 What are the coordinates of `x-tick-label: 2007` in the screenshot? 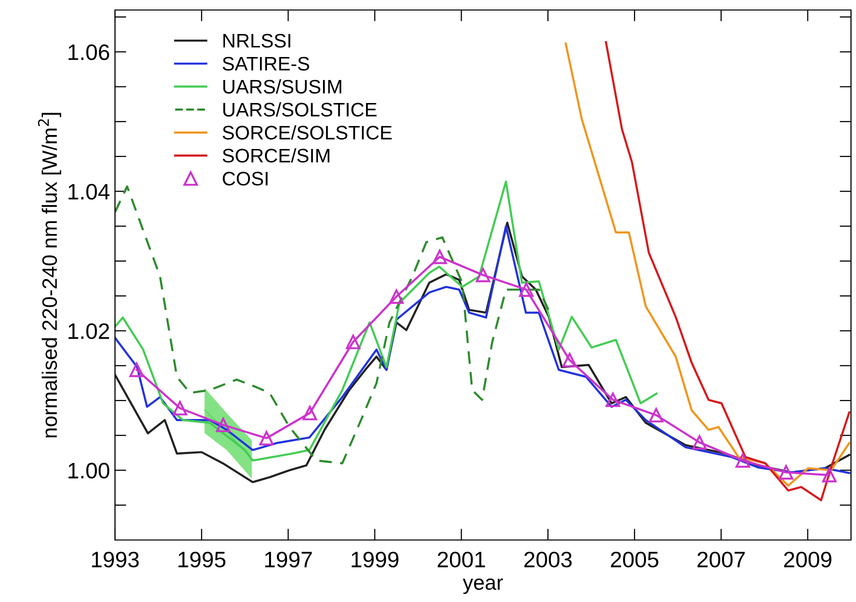 It's located at (721, 560).